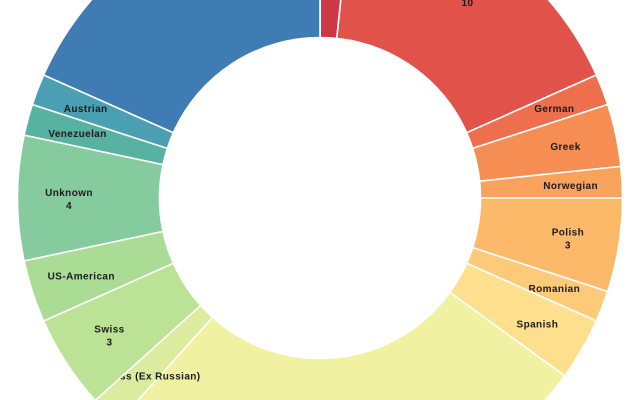  I want to click on segment-label-greek: Greek, so click(565, 147).